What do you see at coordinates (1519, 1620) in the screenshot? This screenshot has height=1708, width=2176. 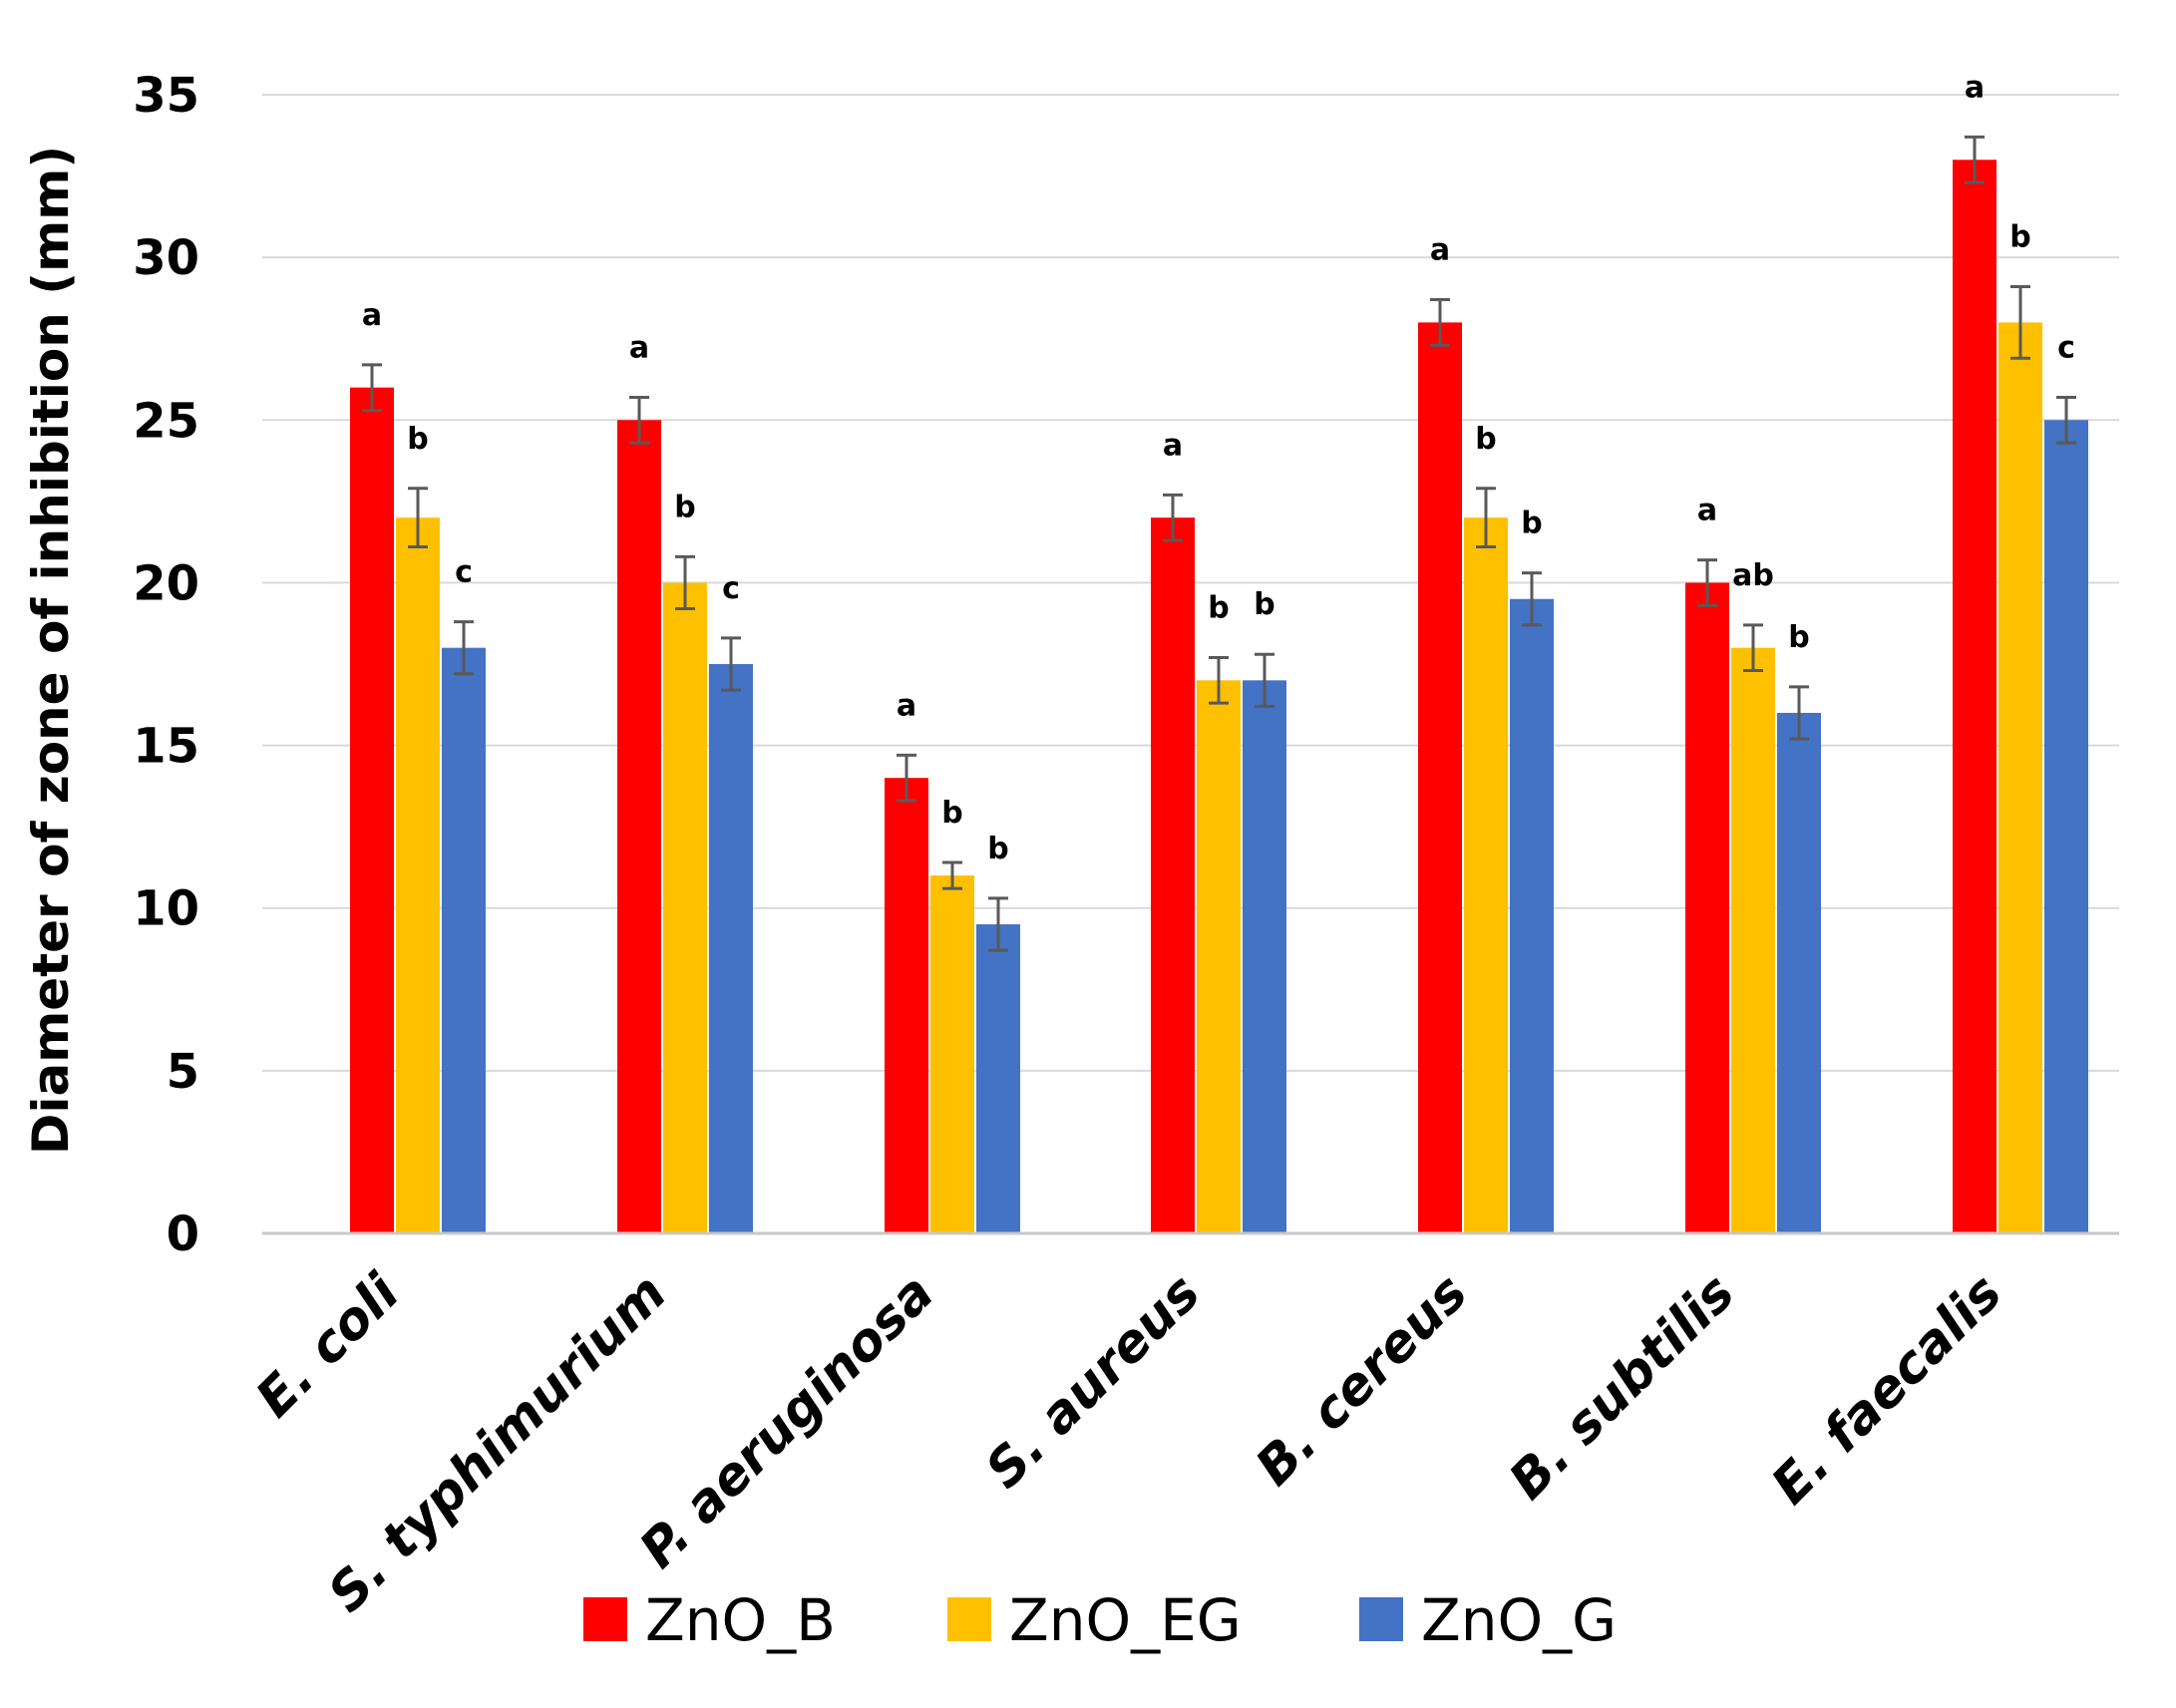 I see `legend-label: ZnO_G` at bounding box center [1519, 1620].